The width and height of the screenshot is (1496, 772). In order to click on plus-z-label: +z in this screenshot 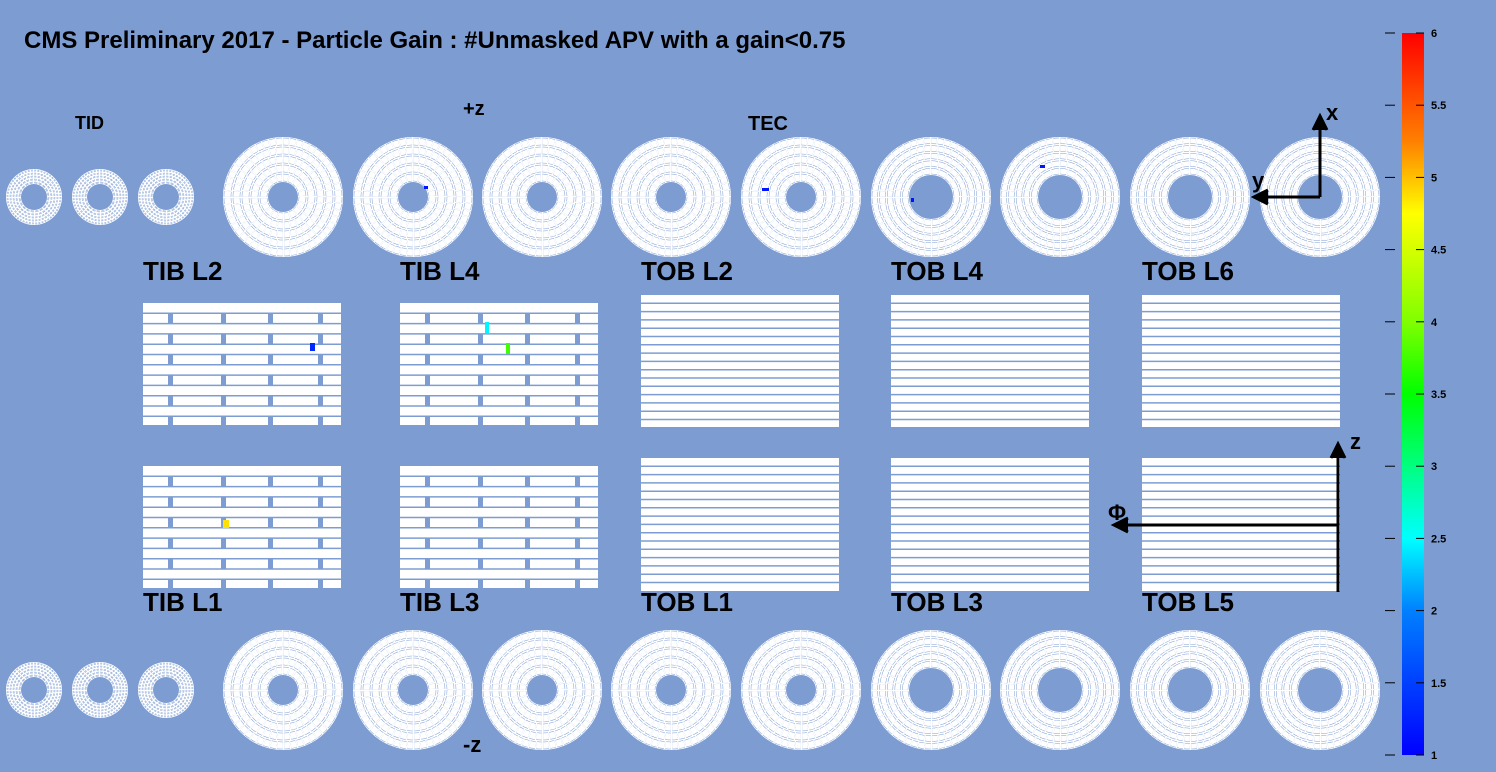, I will do `click(474, 109)`.